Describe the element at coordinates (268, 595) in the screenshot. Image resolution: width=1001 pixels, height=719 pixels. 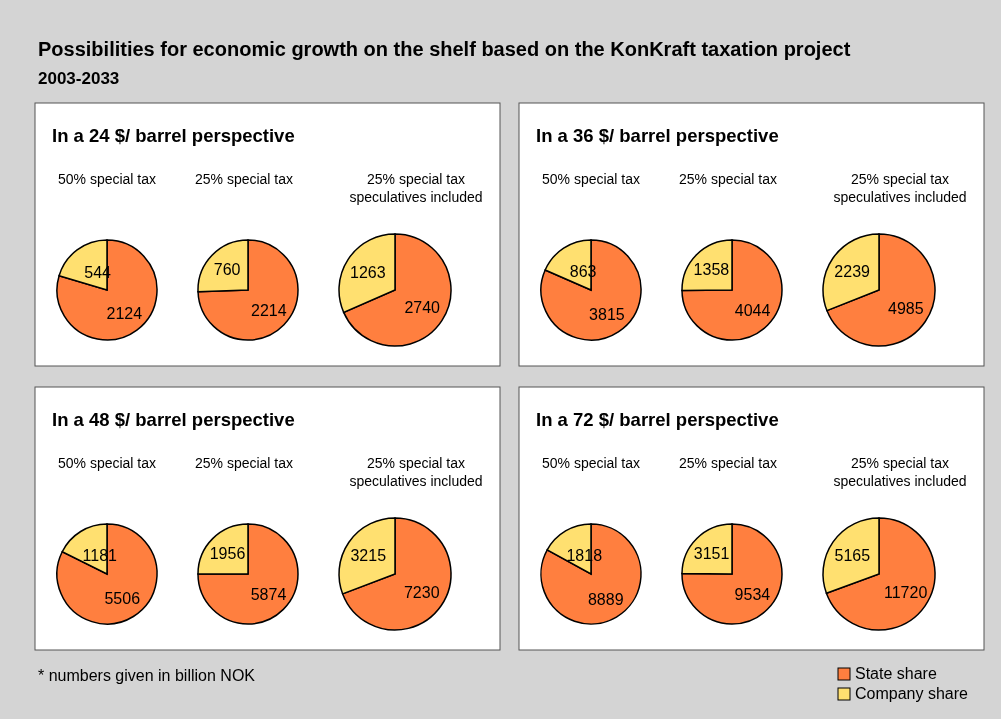
I see `data-label: 5874` at that location.